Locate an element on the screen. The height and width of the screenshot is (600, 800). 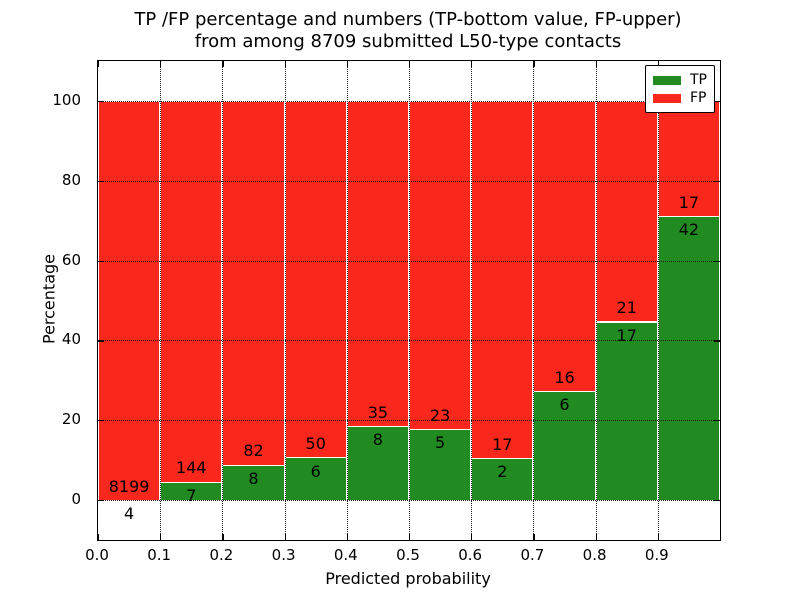
bar-count-tp-0.6-0.7: 2 is located at coordinates (502, 472).